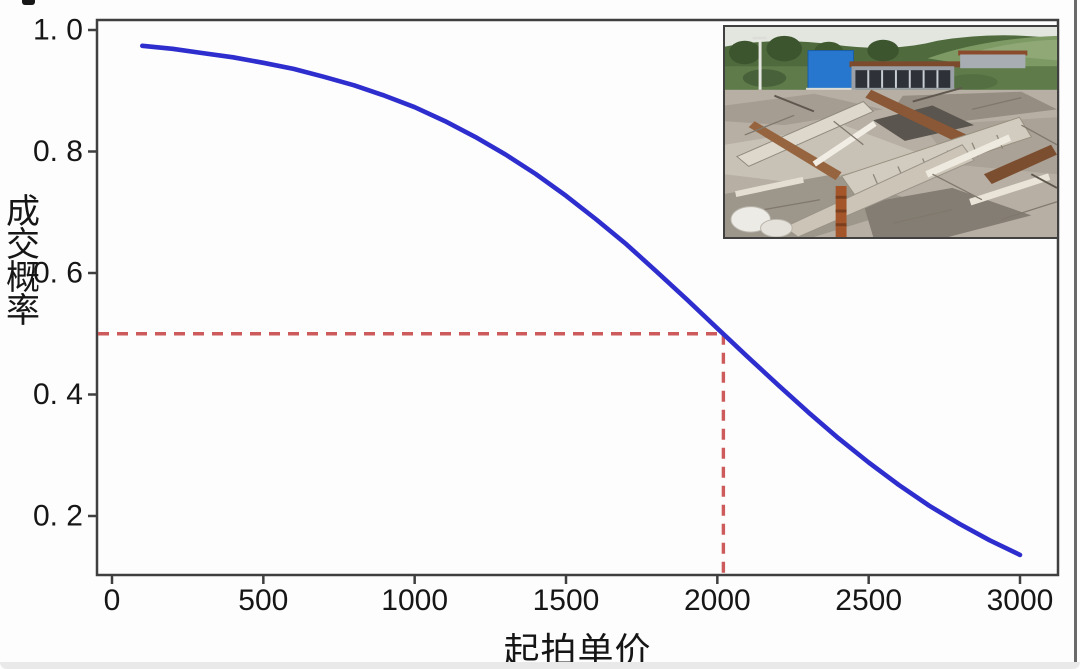 The height and width of the screenshot is (669, 1080). I want to click on y-tick-label: 1. 0, so click(58, 30).